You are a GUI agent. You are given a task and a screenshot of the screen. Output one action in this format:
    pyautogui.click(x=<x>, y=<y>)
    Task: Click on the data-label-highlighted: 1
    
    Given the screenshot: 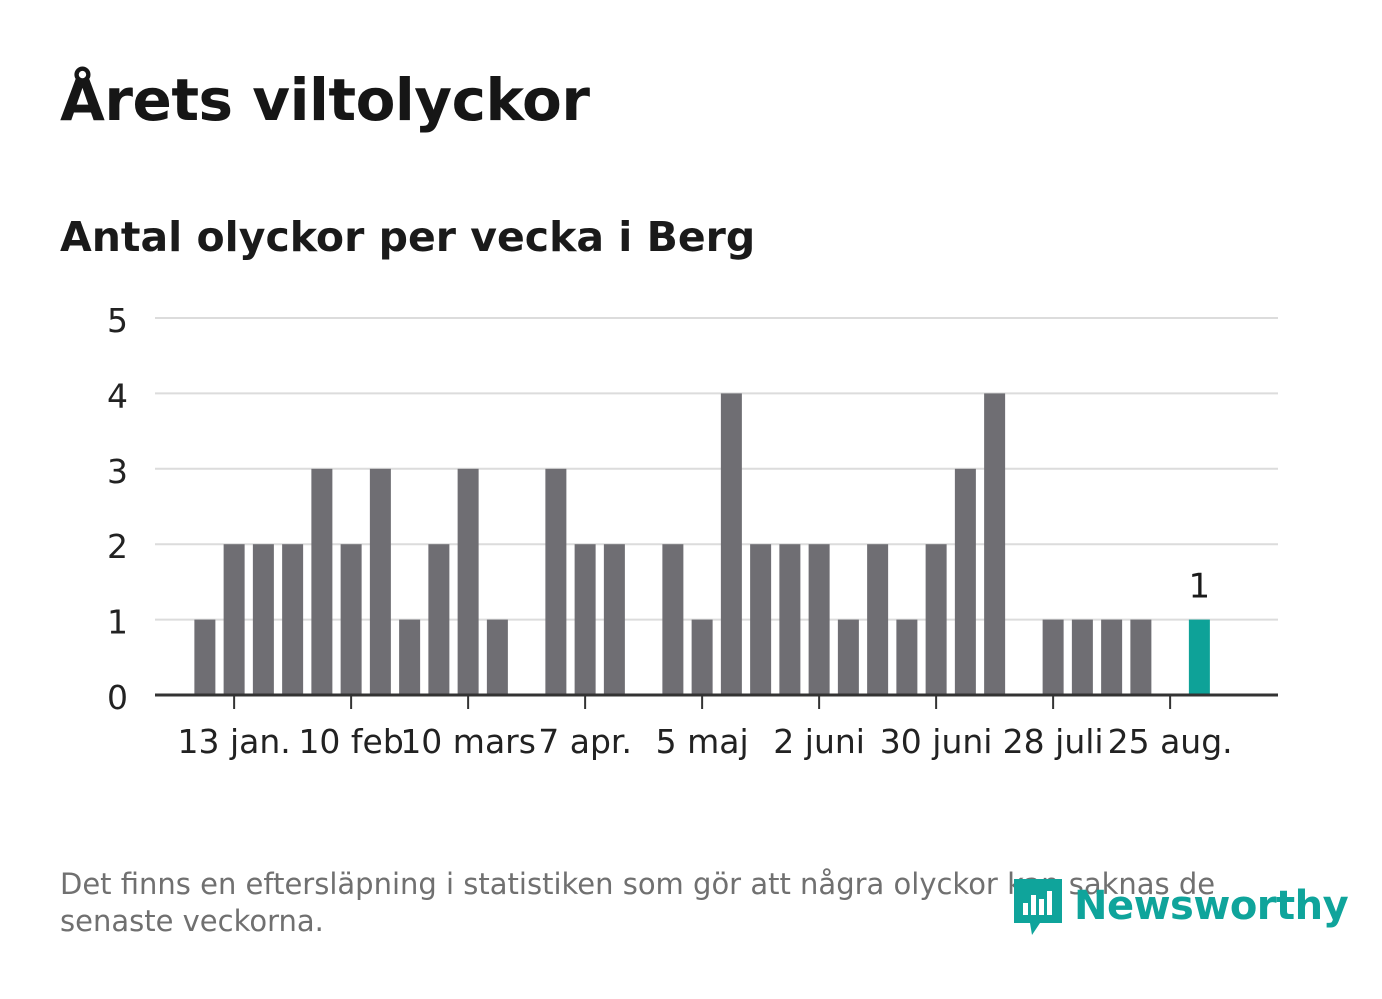 What is the action you would take?
    pyautogui.click(x=1200, y=587)
    